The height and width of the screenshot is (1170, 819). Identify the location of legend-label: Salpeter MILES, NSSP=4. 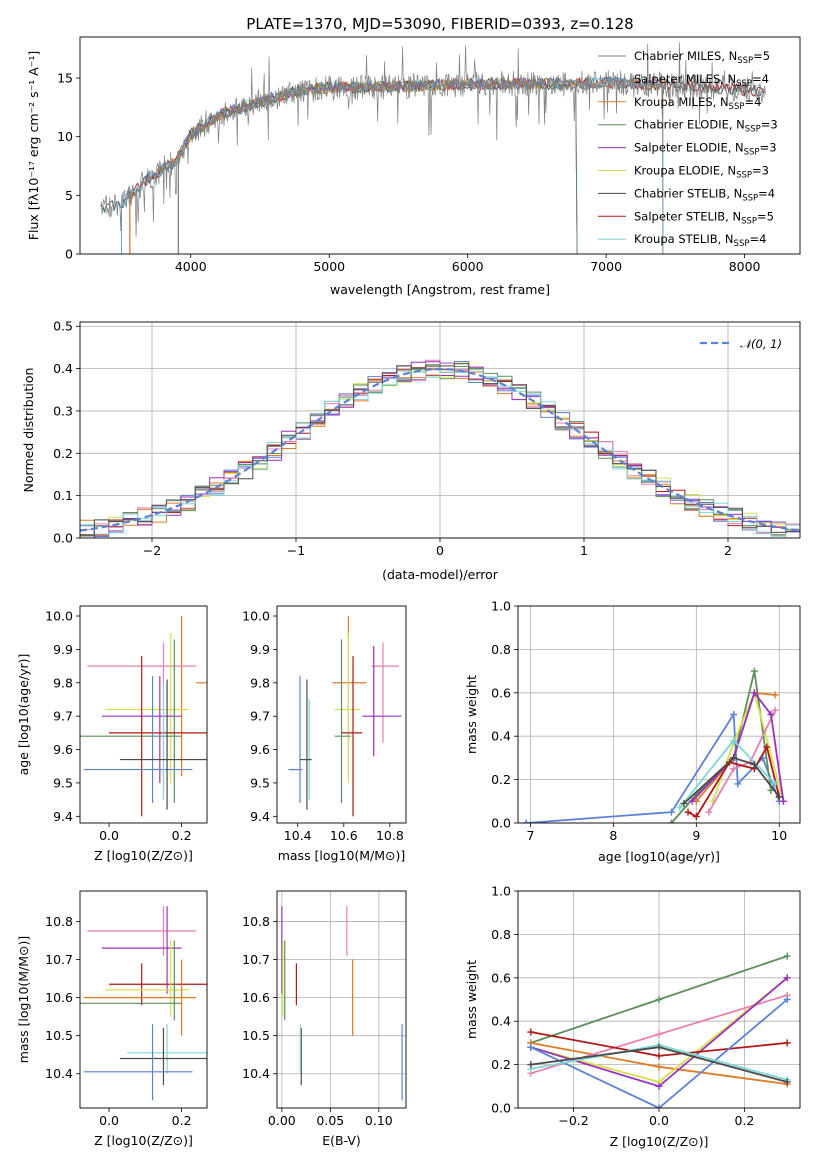
(701, 80).